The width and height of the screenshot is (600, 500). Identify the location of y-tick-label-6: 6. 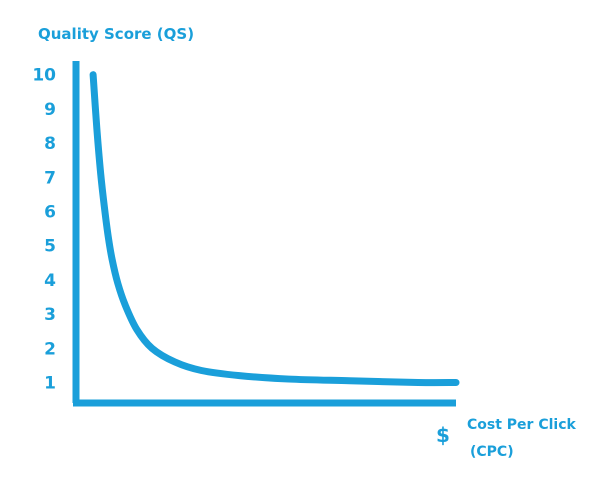
(50, 212).